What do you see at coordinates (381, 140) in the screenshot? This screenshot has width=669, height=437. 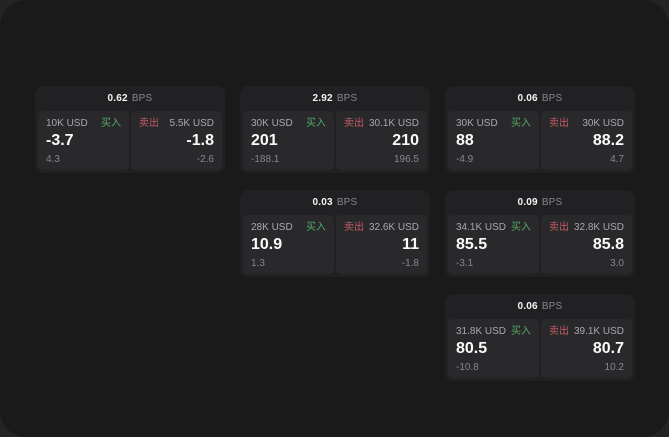 I see `sell-panel: 卖出 30.1K USD 210 196.5` at bounding box center [381, 140].